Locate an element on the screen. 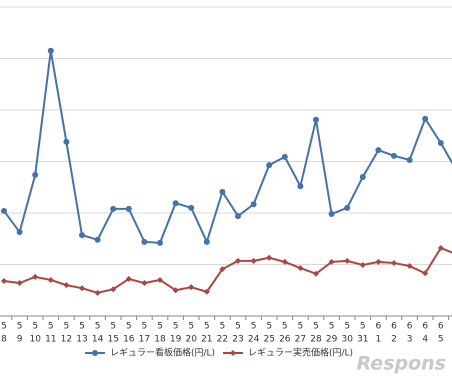 This screenshot has height=380, width=452. x-tick-day: 26 is located at coordinates (285, 340).